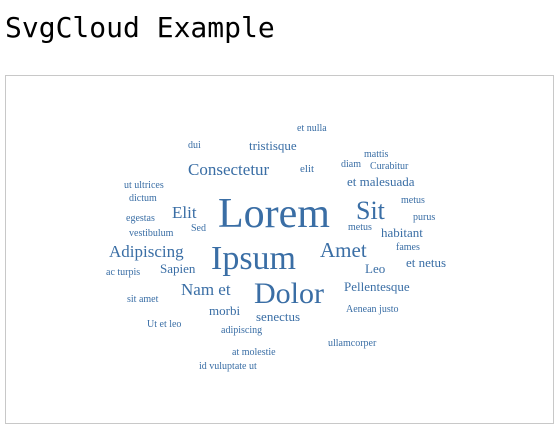  What do you see at coordinates (278, 316) in the screenshot?
I see `cloud-word-senectus: senectus` at bounding box center [278, 316].